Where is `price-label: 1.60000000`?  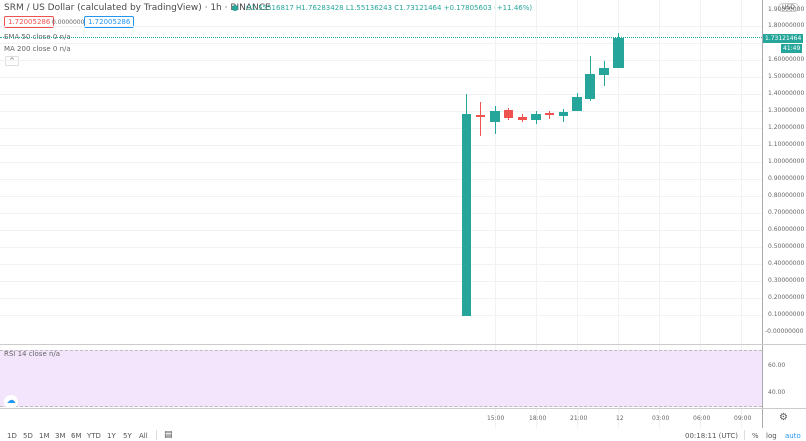 price-label: 1.60000000 is located at coordinates (786, 59).